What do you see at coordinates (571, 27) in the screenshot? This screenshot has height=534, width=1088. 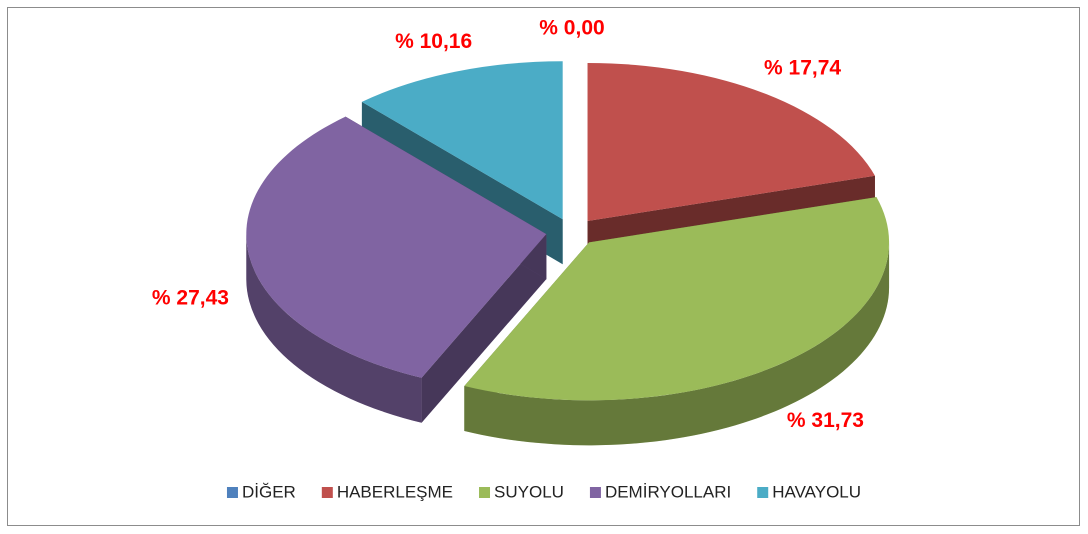 I see `value-label: % 0,00` at bounding box center [571, 27].